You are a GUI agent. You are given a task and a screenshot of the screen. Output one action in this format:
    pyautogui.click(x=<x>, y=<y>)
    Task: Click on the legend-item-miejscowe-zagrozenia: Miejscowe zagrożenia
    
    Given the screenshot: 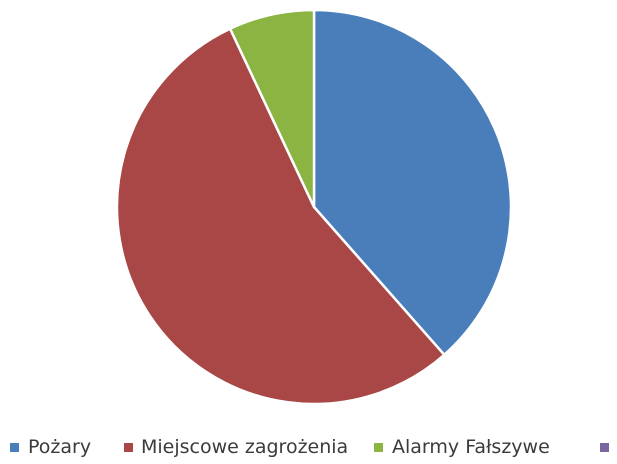 What is the action you would take?
    pyautogui.click(x=236, y=447)
    